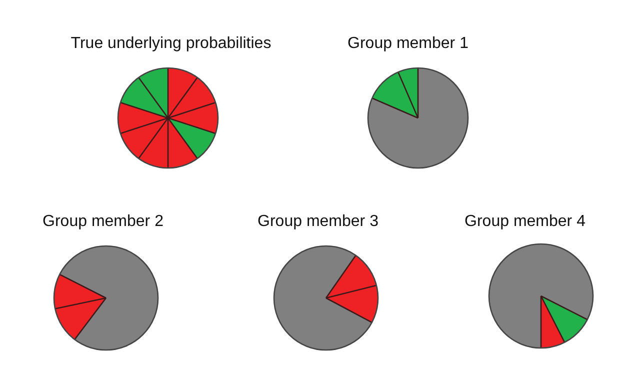 This screenshot has width=620, height=370. I want to click on chart-title: True underlying probabilities, so click(171, 43).